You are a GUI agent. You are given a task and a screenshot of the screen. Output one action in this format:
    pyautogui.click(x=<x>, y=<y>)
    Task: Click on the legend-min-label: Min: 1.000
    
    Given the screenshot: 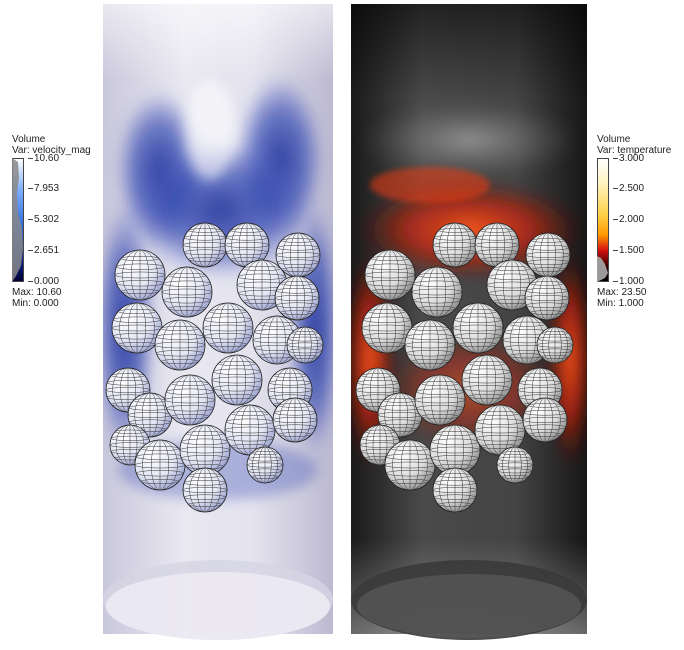 What is the action you would take?
    pyautogui.click(x=620, y=303)
    